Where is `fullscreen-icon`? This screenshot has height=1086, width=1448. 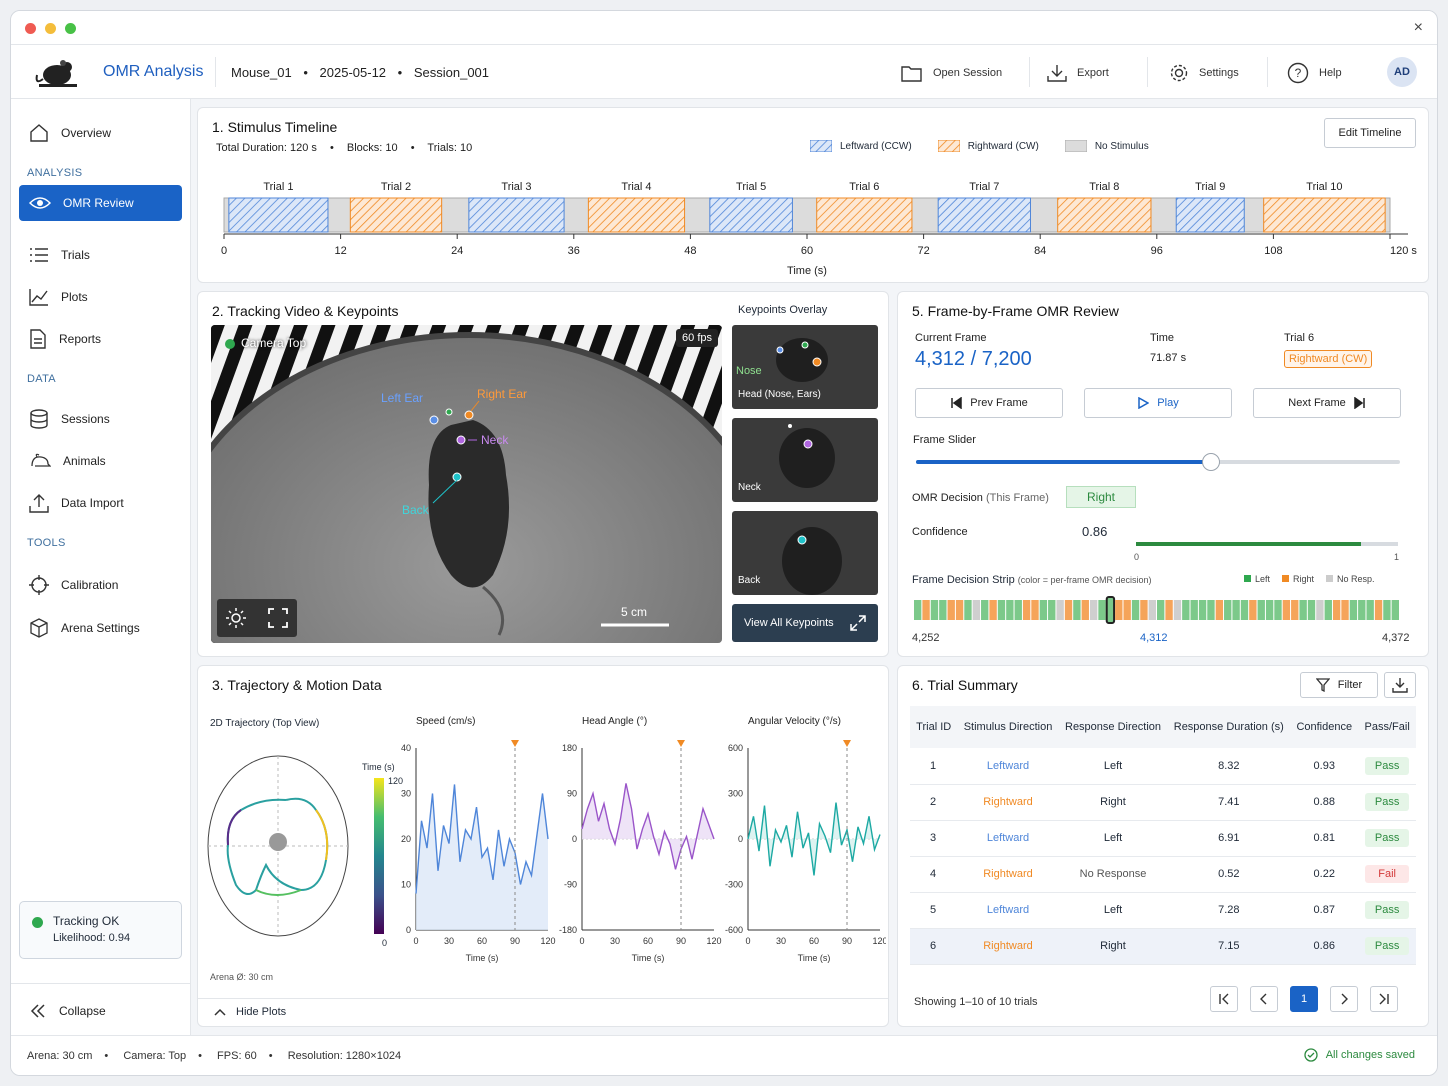 fullscreen-icon is located at coordinates (278, 618).